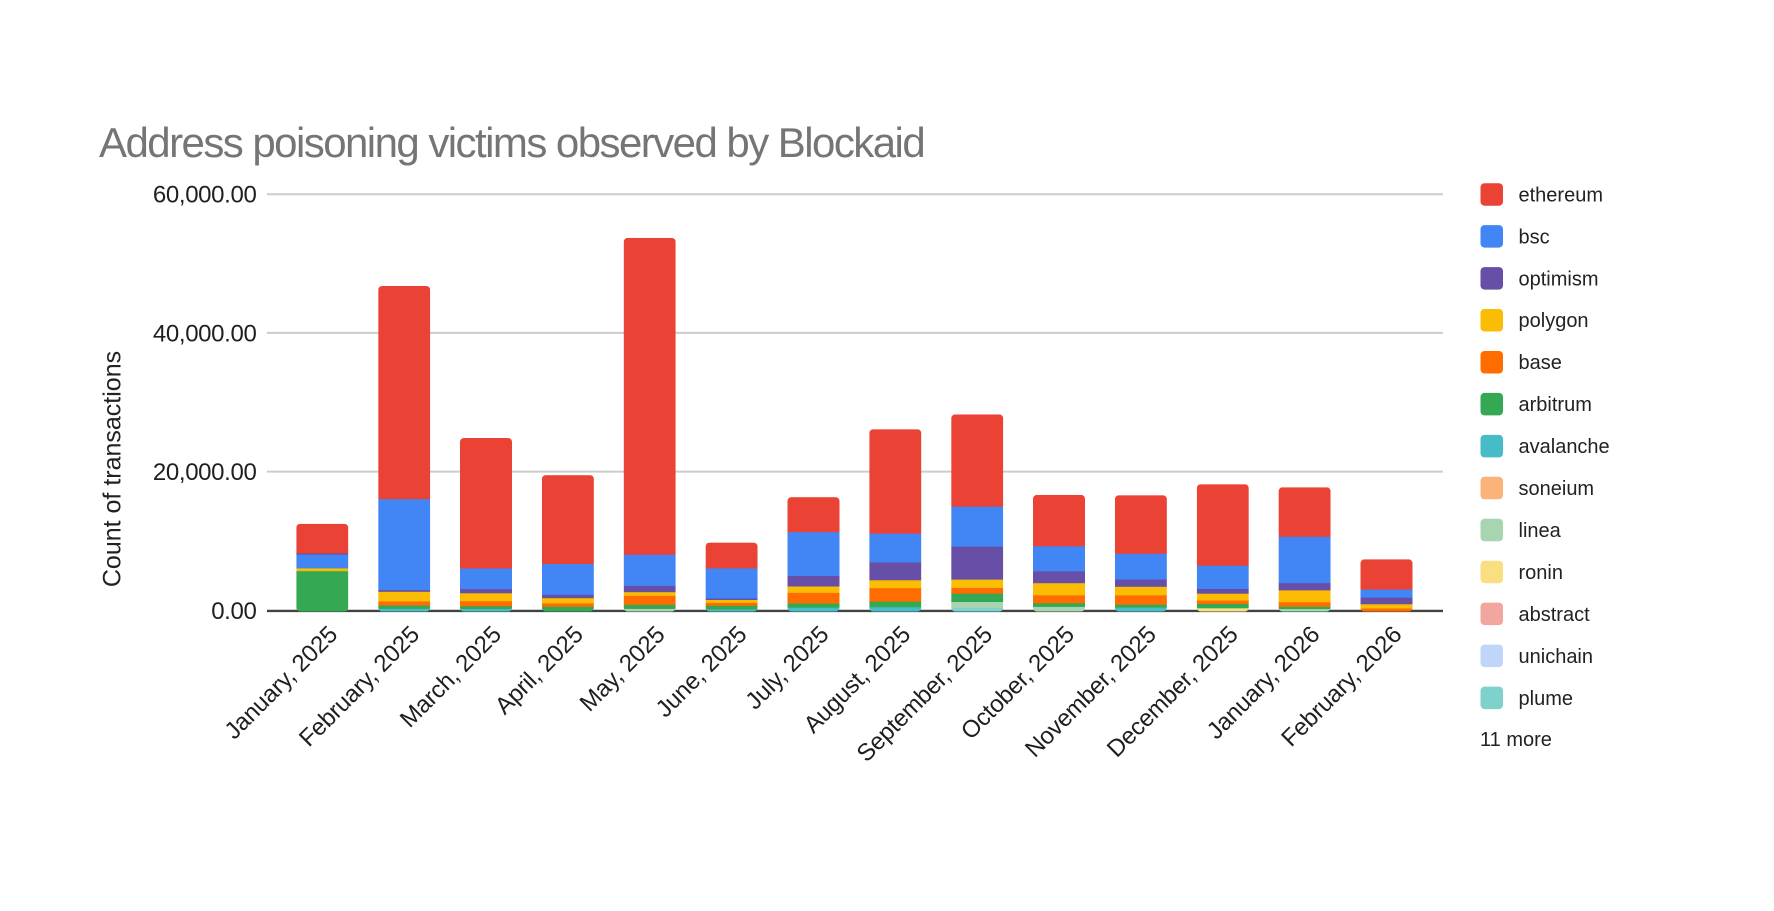  I want to click on svg-text: linea, so click(1540, 531).